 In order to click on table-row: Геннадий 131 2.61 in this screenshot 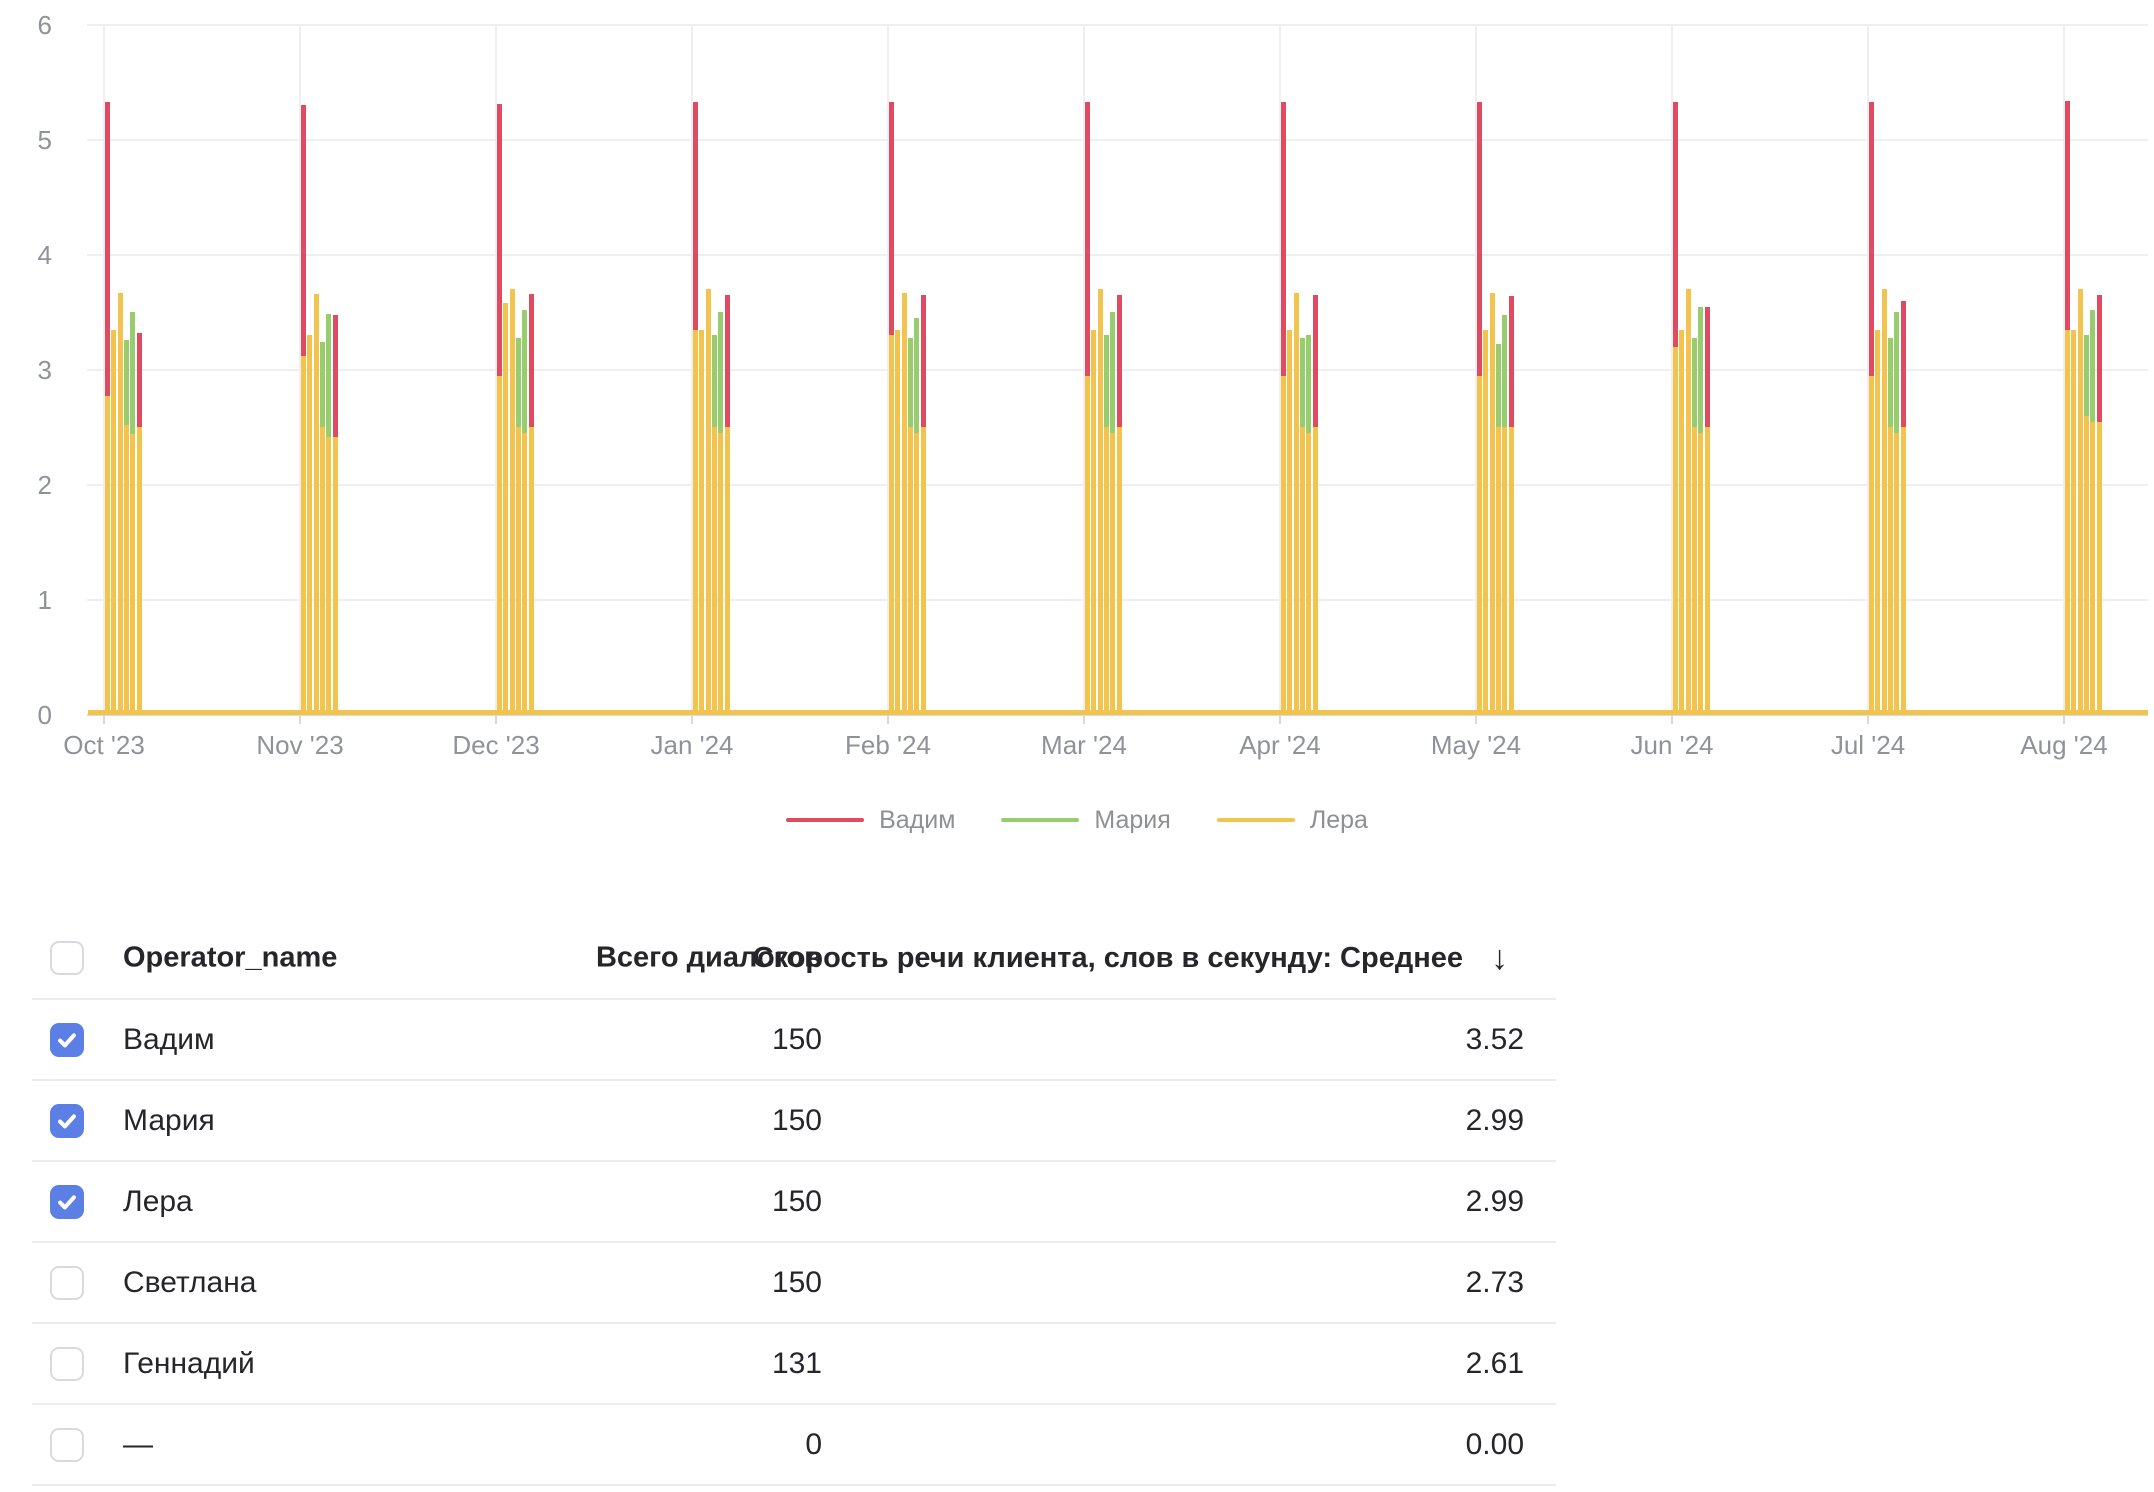, I will do `click(794, 1364)`.